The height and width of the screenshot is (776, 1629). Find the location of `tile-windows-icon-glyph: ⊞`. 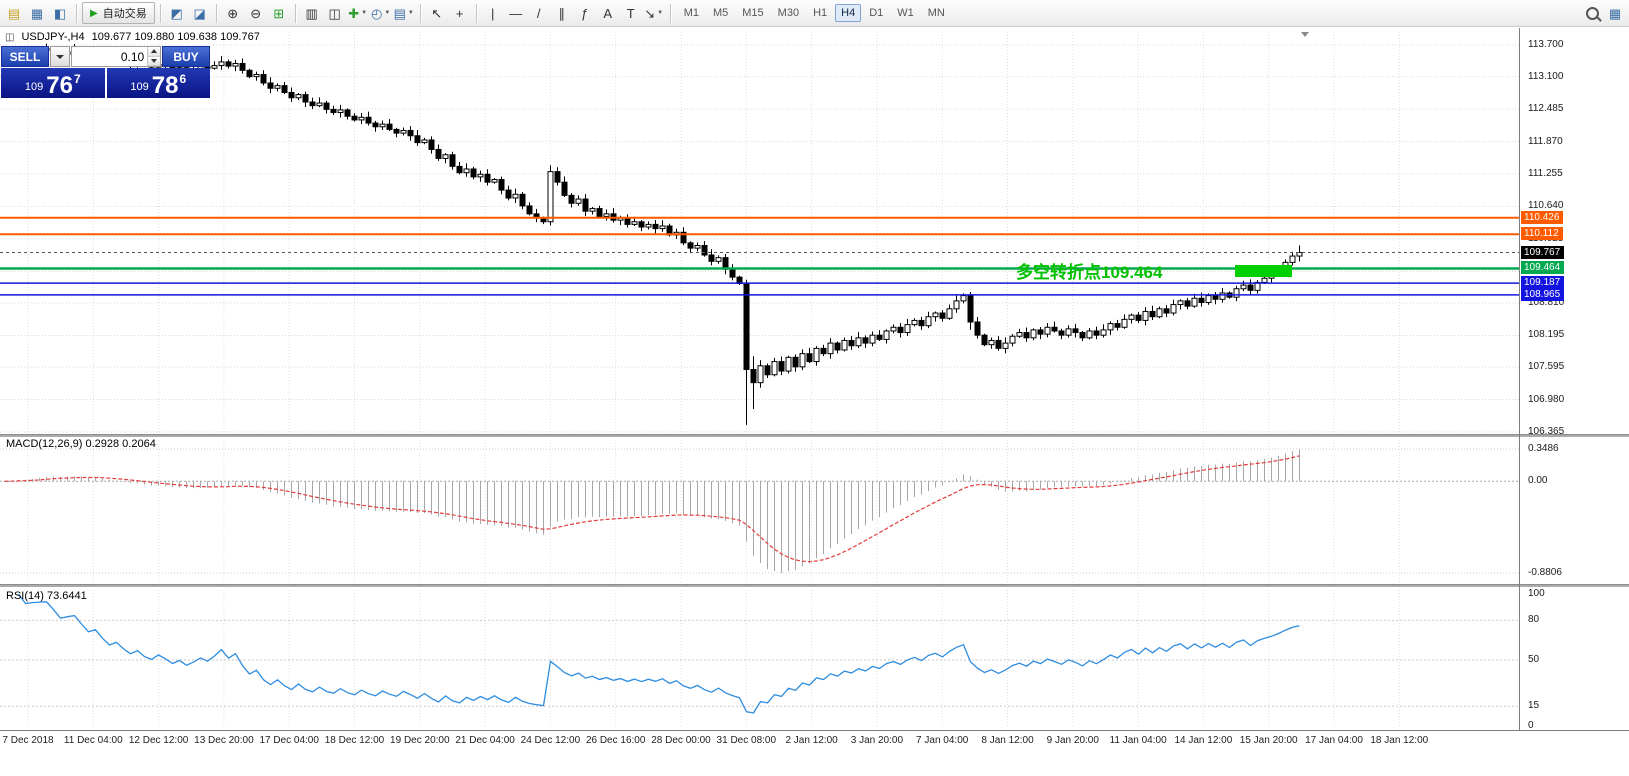

tile-windows-icon-glyph: ⊞ is located at coordinates (279, 13).